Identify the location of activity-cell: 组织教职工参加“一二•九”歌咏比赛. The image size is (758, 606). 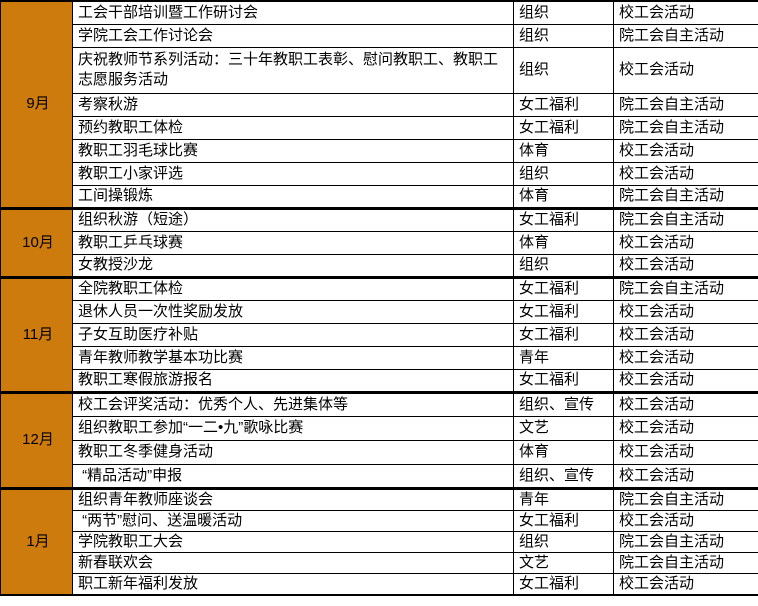
(293, 428).